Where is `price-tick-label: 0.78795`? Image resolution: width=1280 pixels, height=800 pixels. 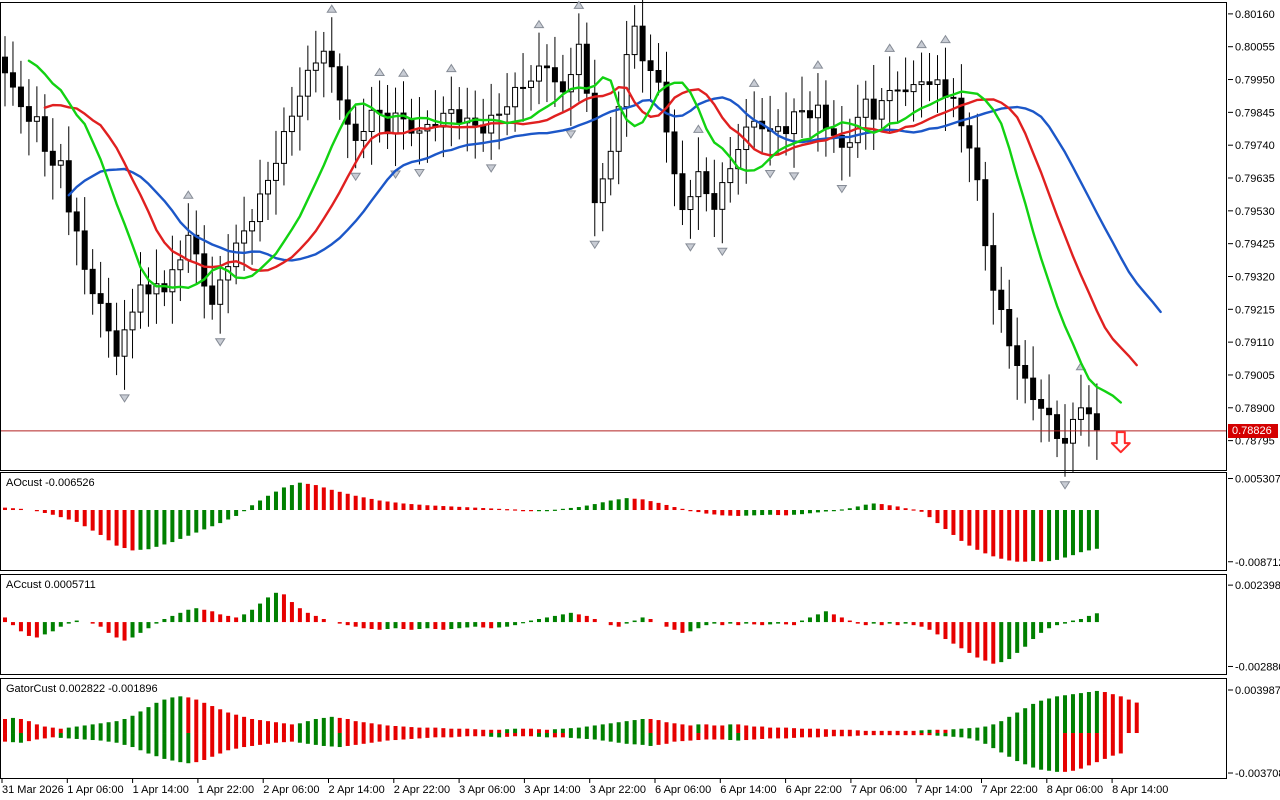
price-tick-label: 0.78795 is located at coordinates (1255, 442).